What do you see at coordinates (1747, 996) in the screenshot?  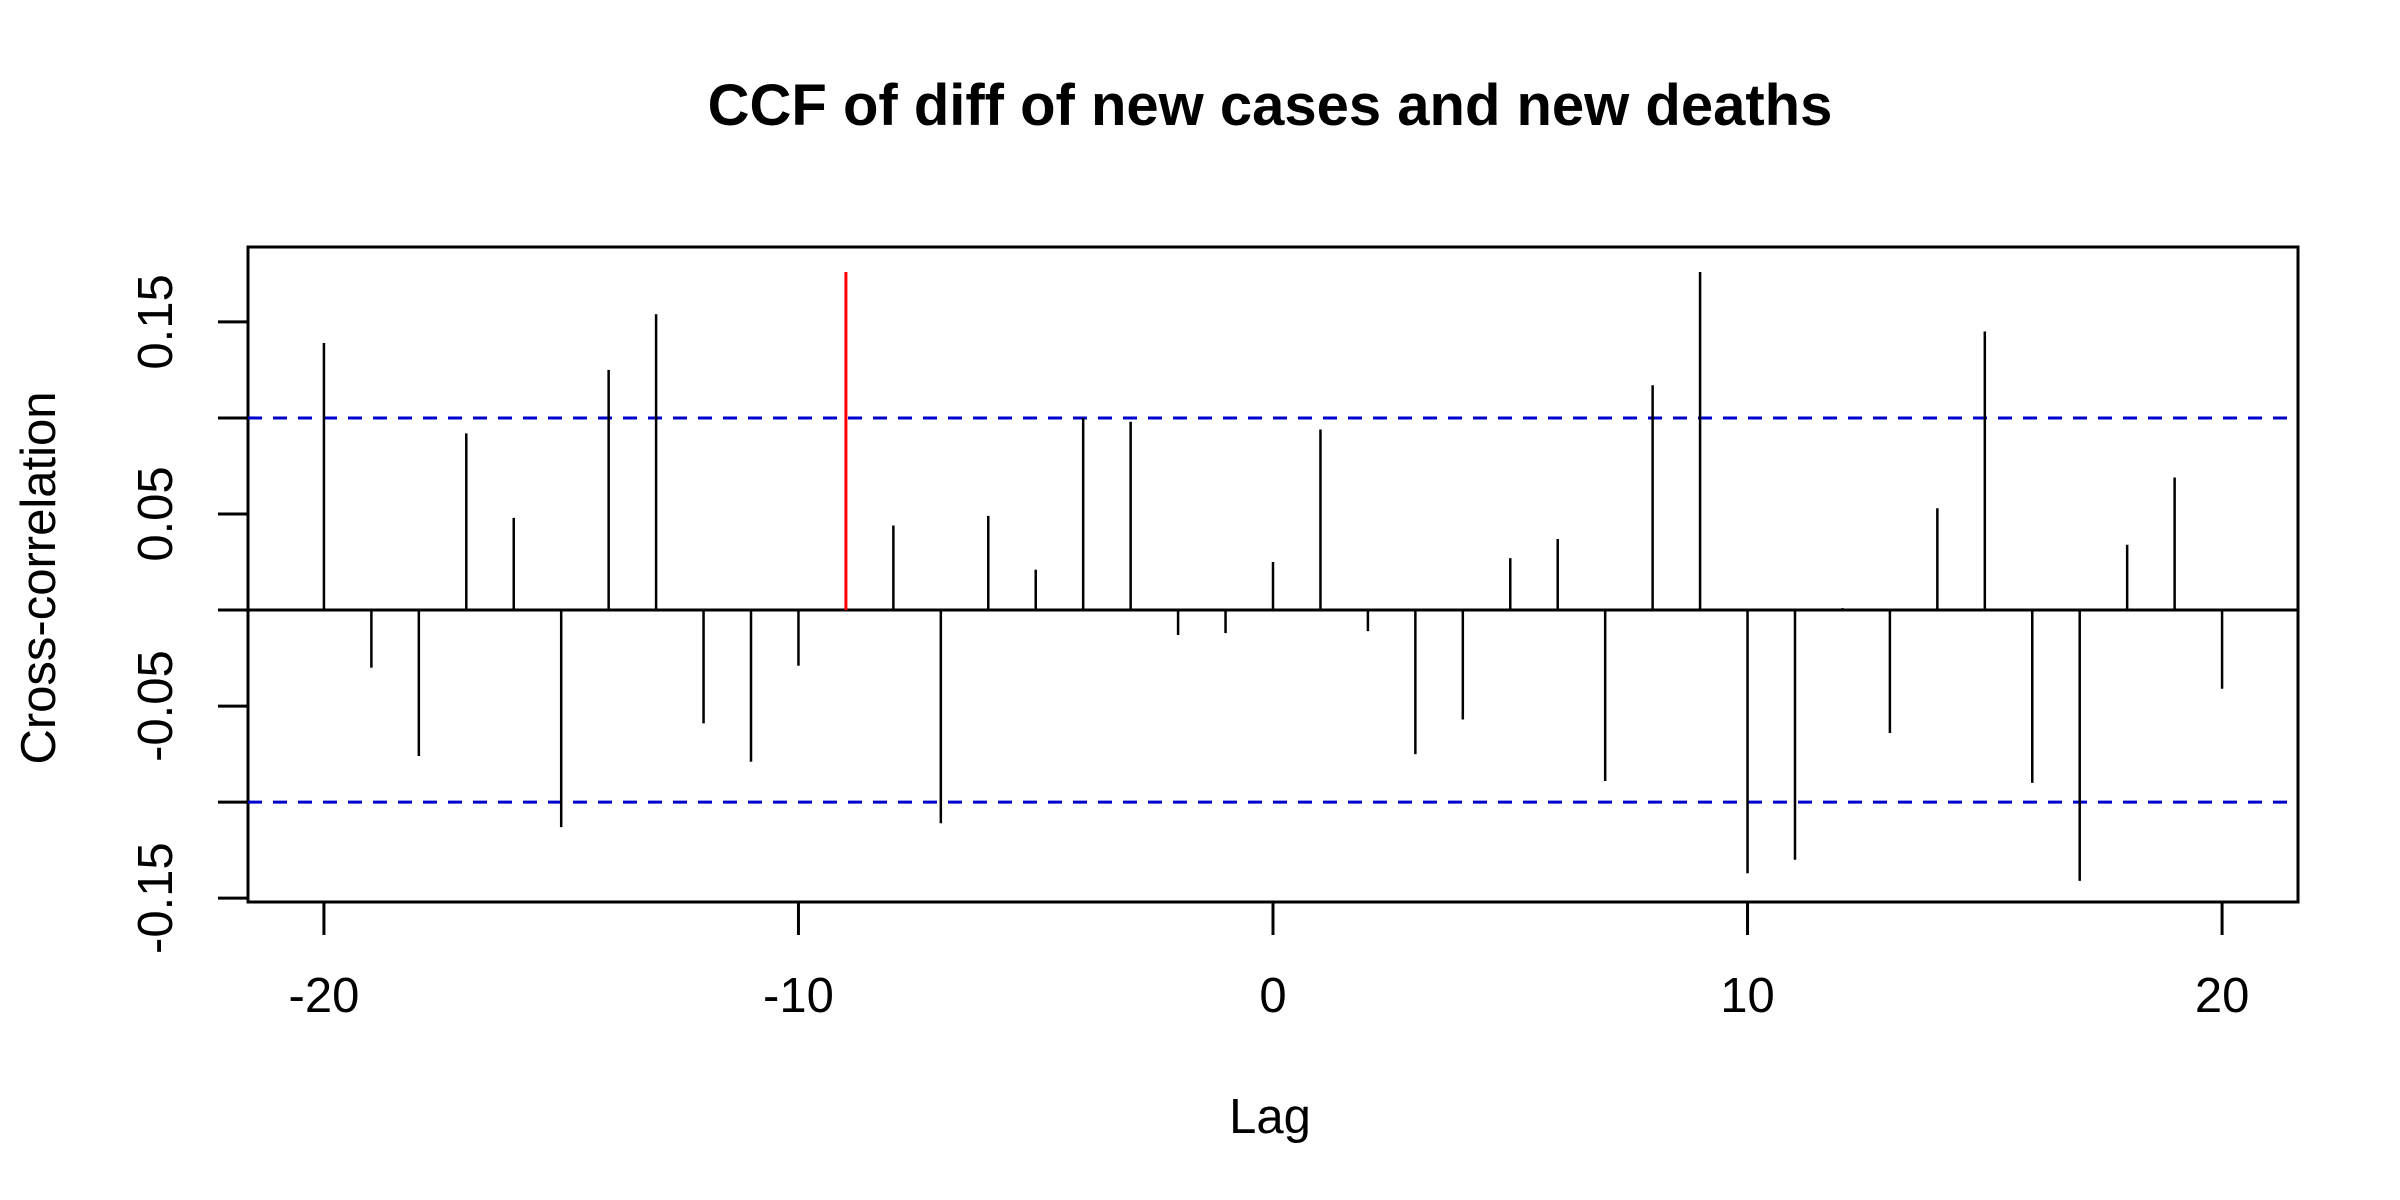 I see `x-tick-label: 10` at bounding box center [1747, 996].